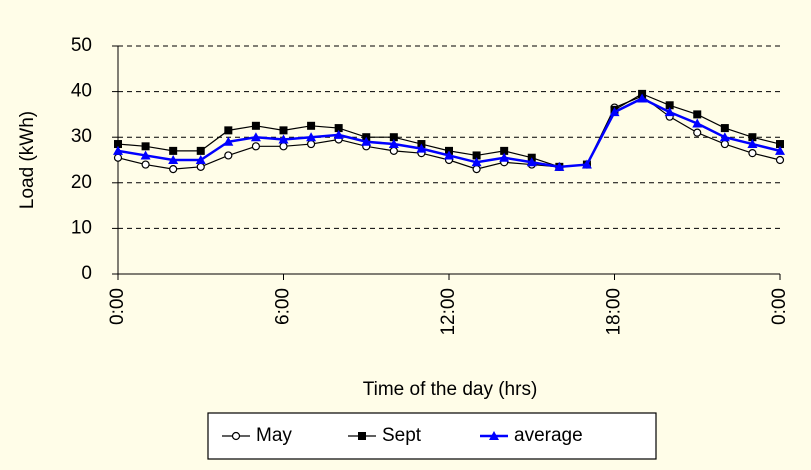  I want to click on x-tick-label: 12:00, so click(448, 312).